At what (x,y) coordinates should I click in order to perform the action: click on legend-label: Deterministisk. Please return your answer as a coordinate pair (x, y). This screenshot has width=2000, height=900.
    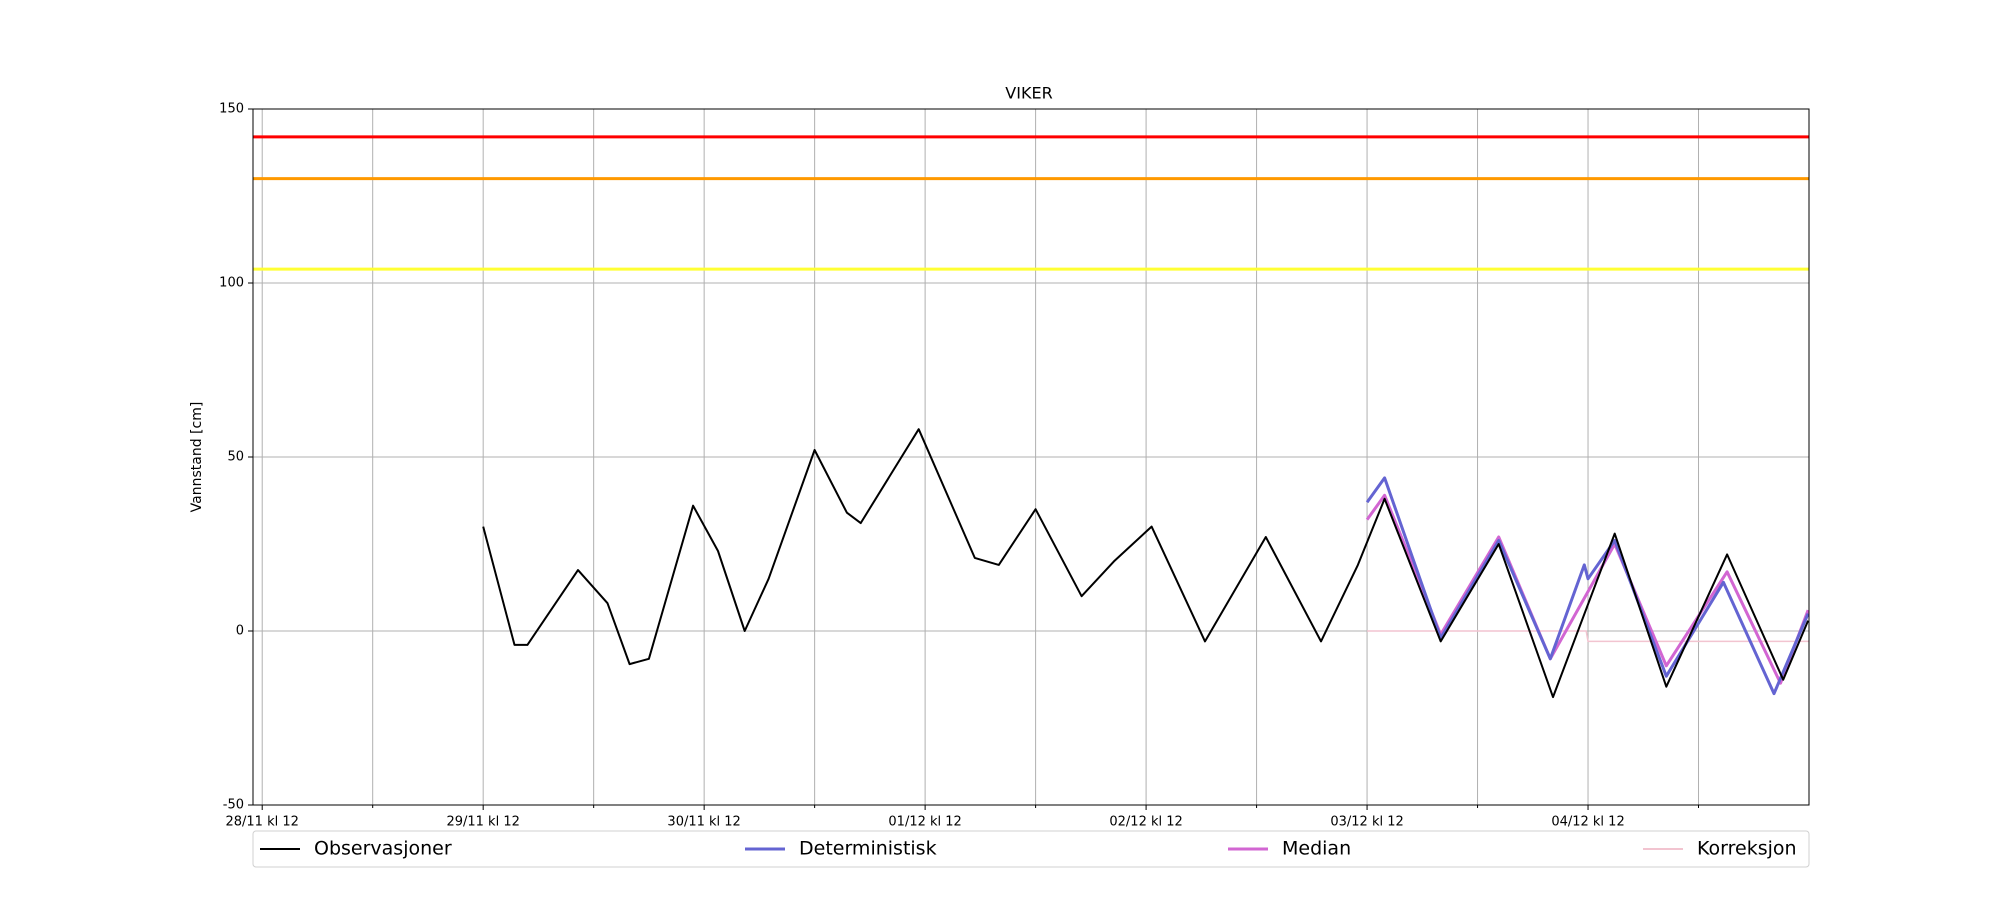
    Looking at the image, I should click on (868, 849).